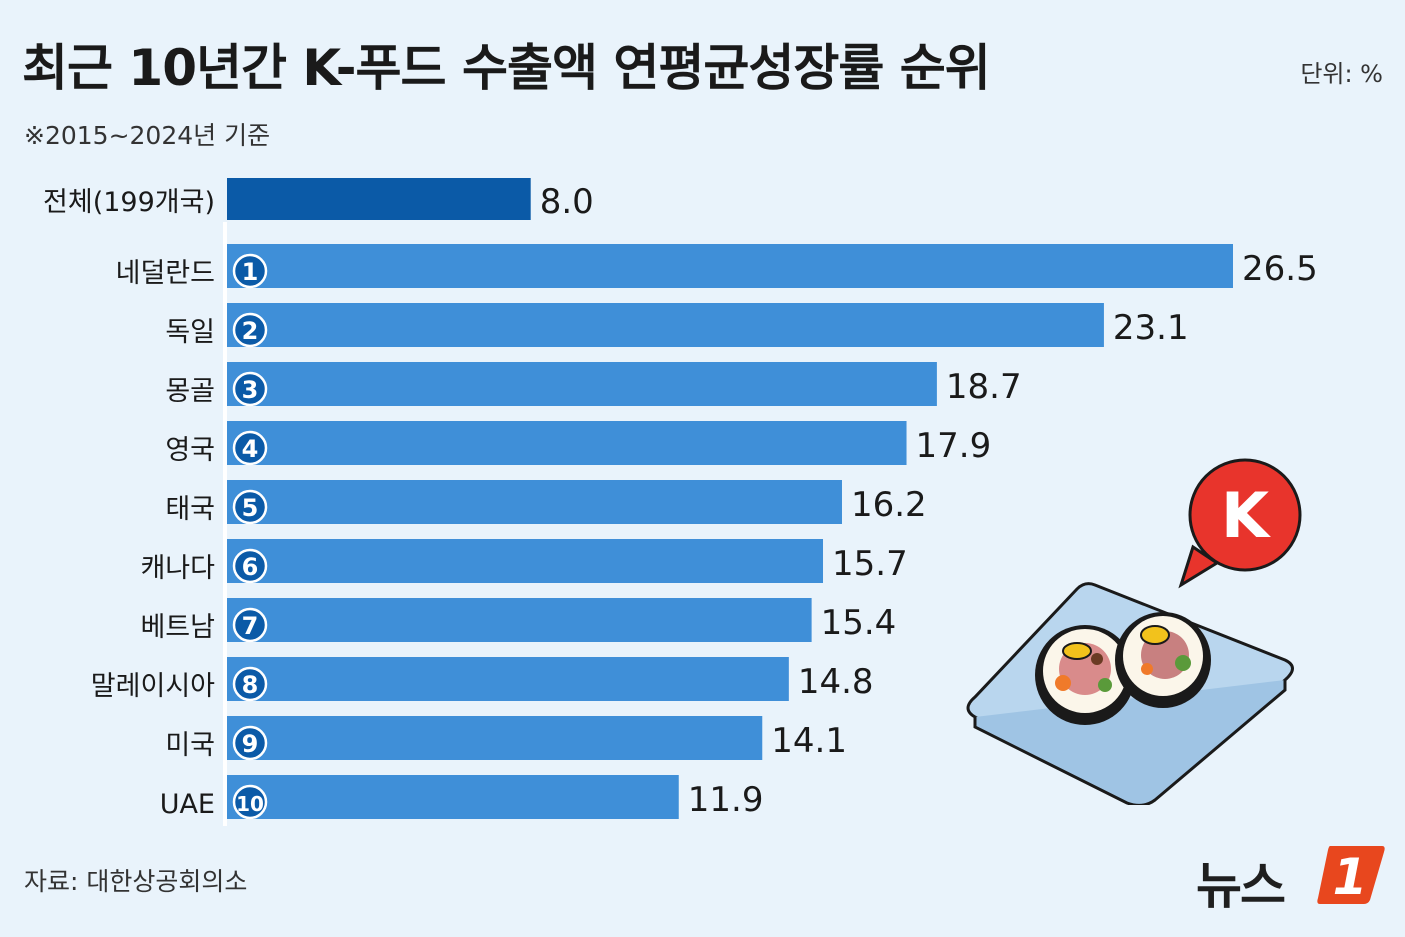 The height and width of the screenshot is (937, 1405). What do you see at coordinates (147, 135) in the screenshot?
I see `chart-subtitle: ※2015~2024년 기준` at bounding box center [147, 135].